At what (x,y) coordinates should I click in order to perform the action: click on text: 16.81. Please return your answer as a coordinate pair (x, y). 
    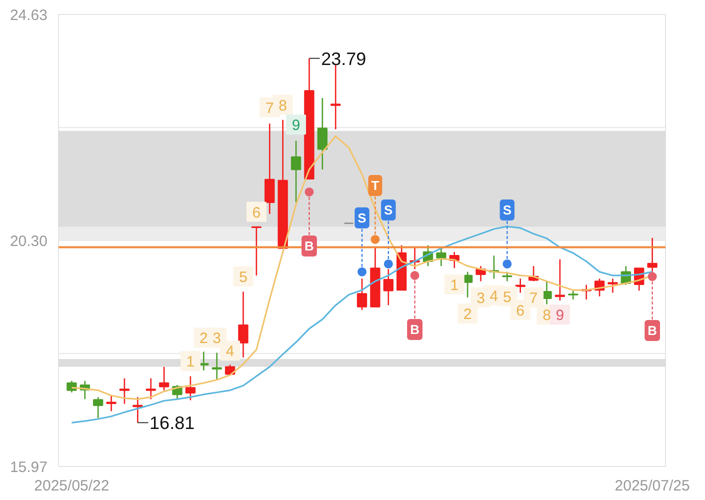
    Looking at the image, I should click on (172, 423).